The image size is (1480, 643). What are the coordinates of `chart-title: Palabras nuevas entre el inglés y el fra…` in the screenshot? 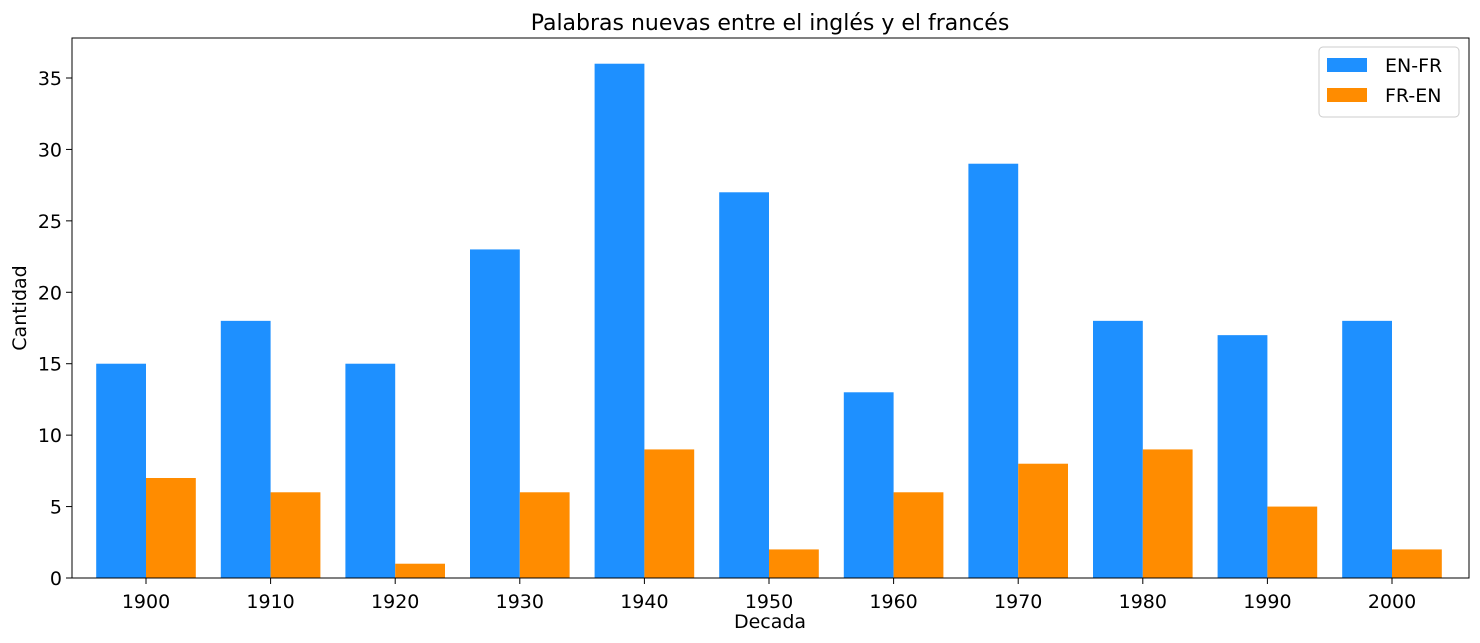 It's located at (770, 23).